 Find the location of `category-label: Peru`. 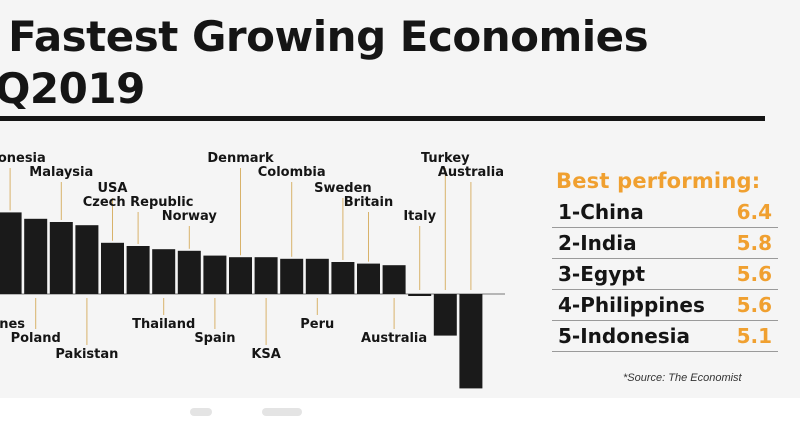

category-label: Peru is located at coordinates (317, 324).